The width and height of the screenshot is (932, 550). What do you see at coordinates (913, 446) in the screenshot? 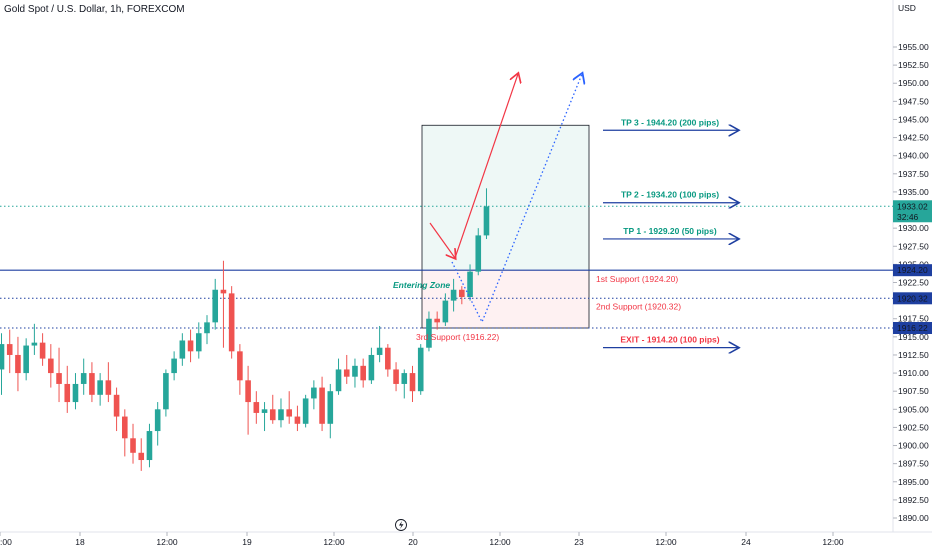
I see `y-tick-label: 1900.00` at bounding box center [913, 446].